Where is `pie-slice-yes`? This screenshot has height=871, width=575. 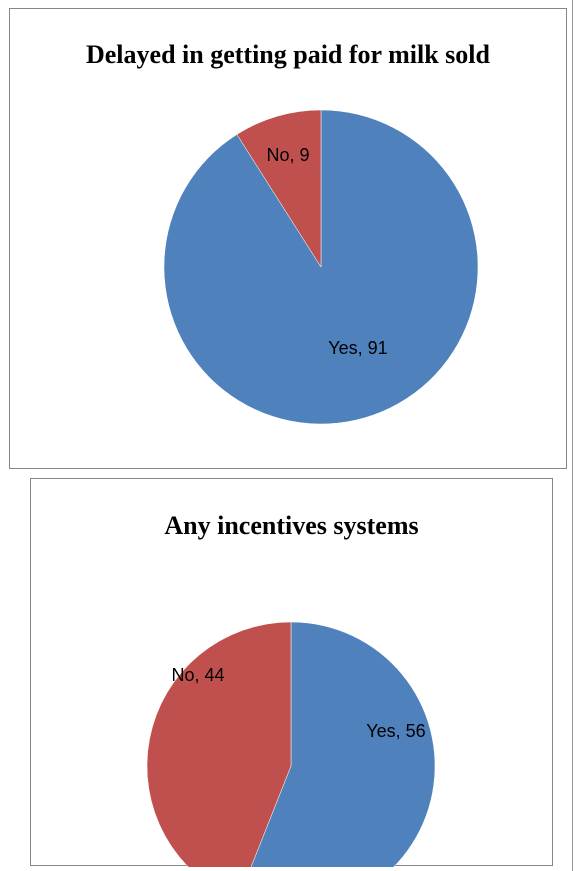
pie-slice-yes is located at coordinates (343, 744).